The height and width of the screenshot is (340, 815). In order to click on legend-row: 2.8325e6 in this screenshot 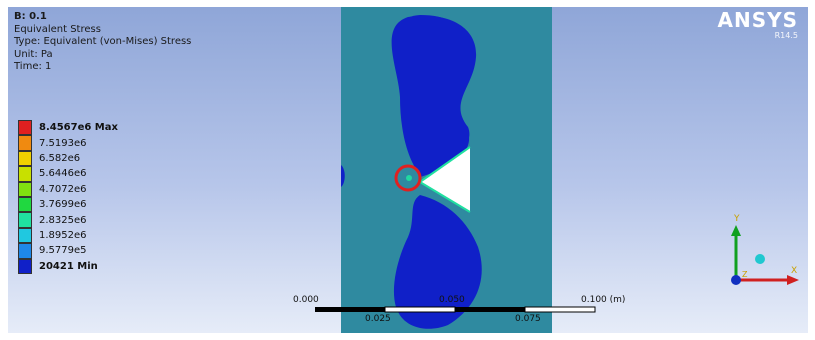, I will do `click(68, 220)`.